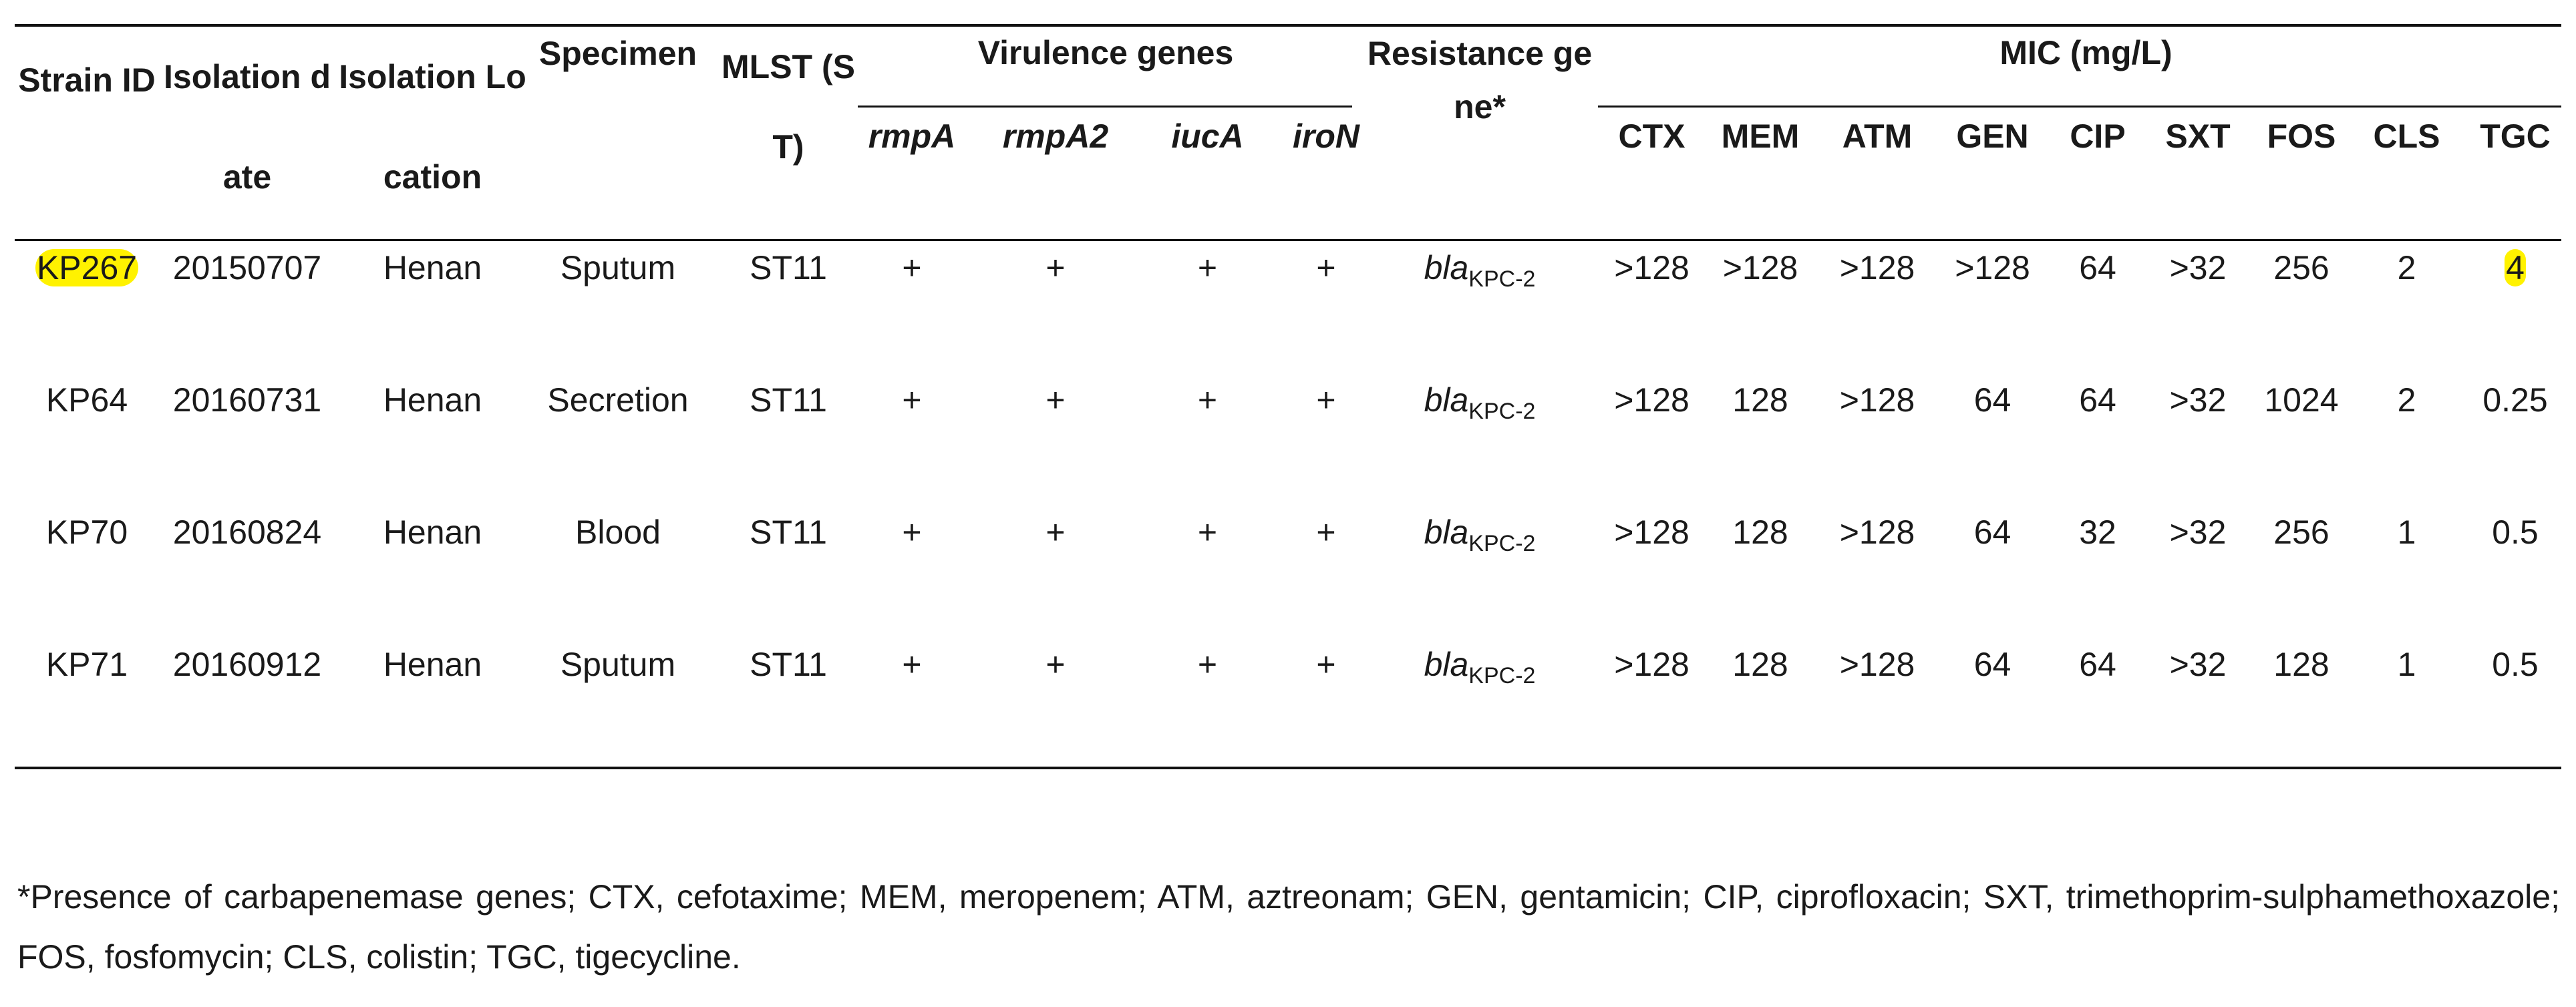  Describe the element at coordinates (1760, 136) in the screenshot. I see `subheader-mic-mem: MEM` at that location.